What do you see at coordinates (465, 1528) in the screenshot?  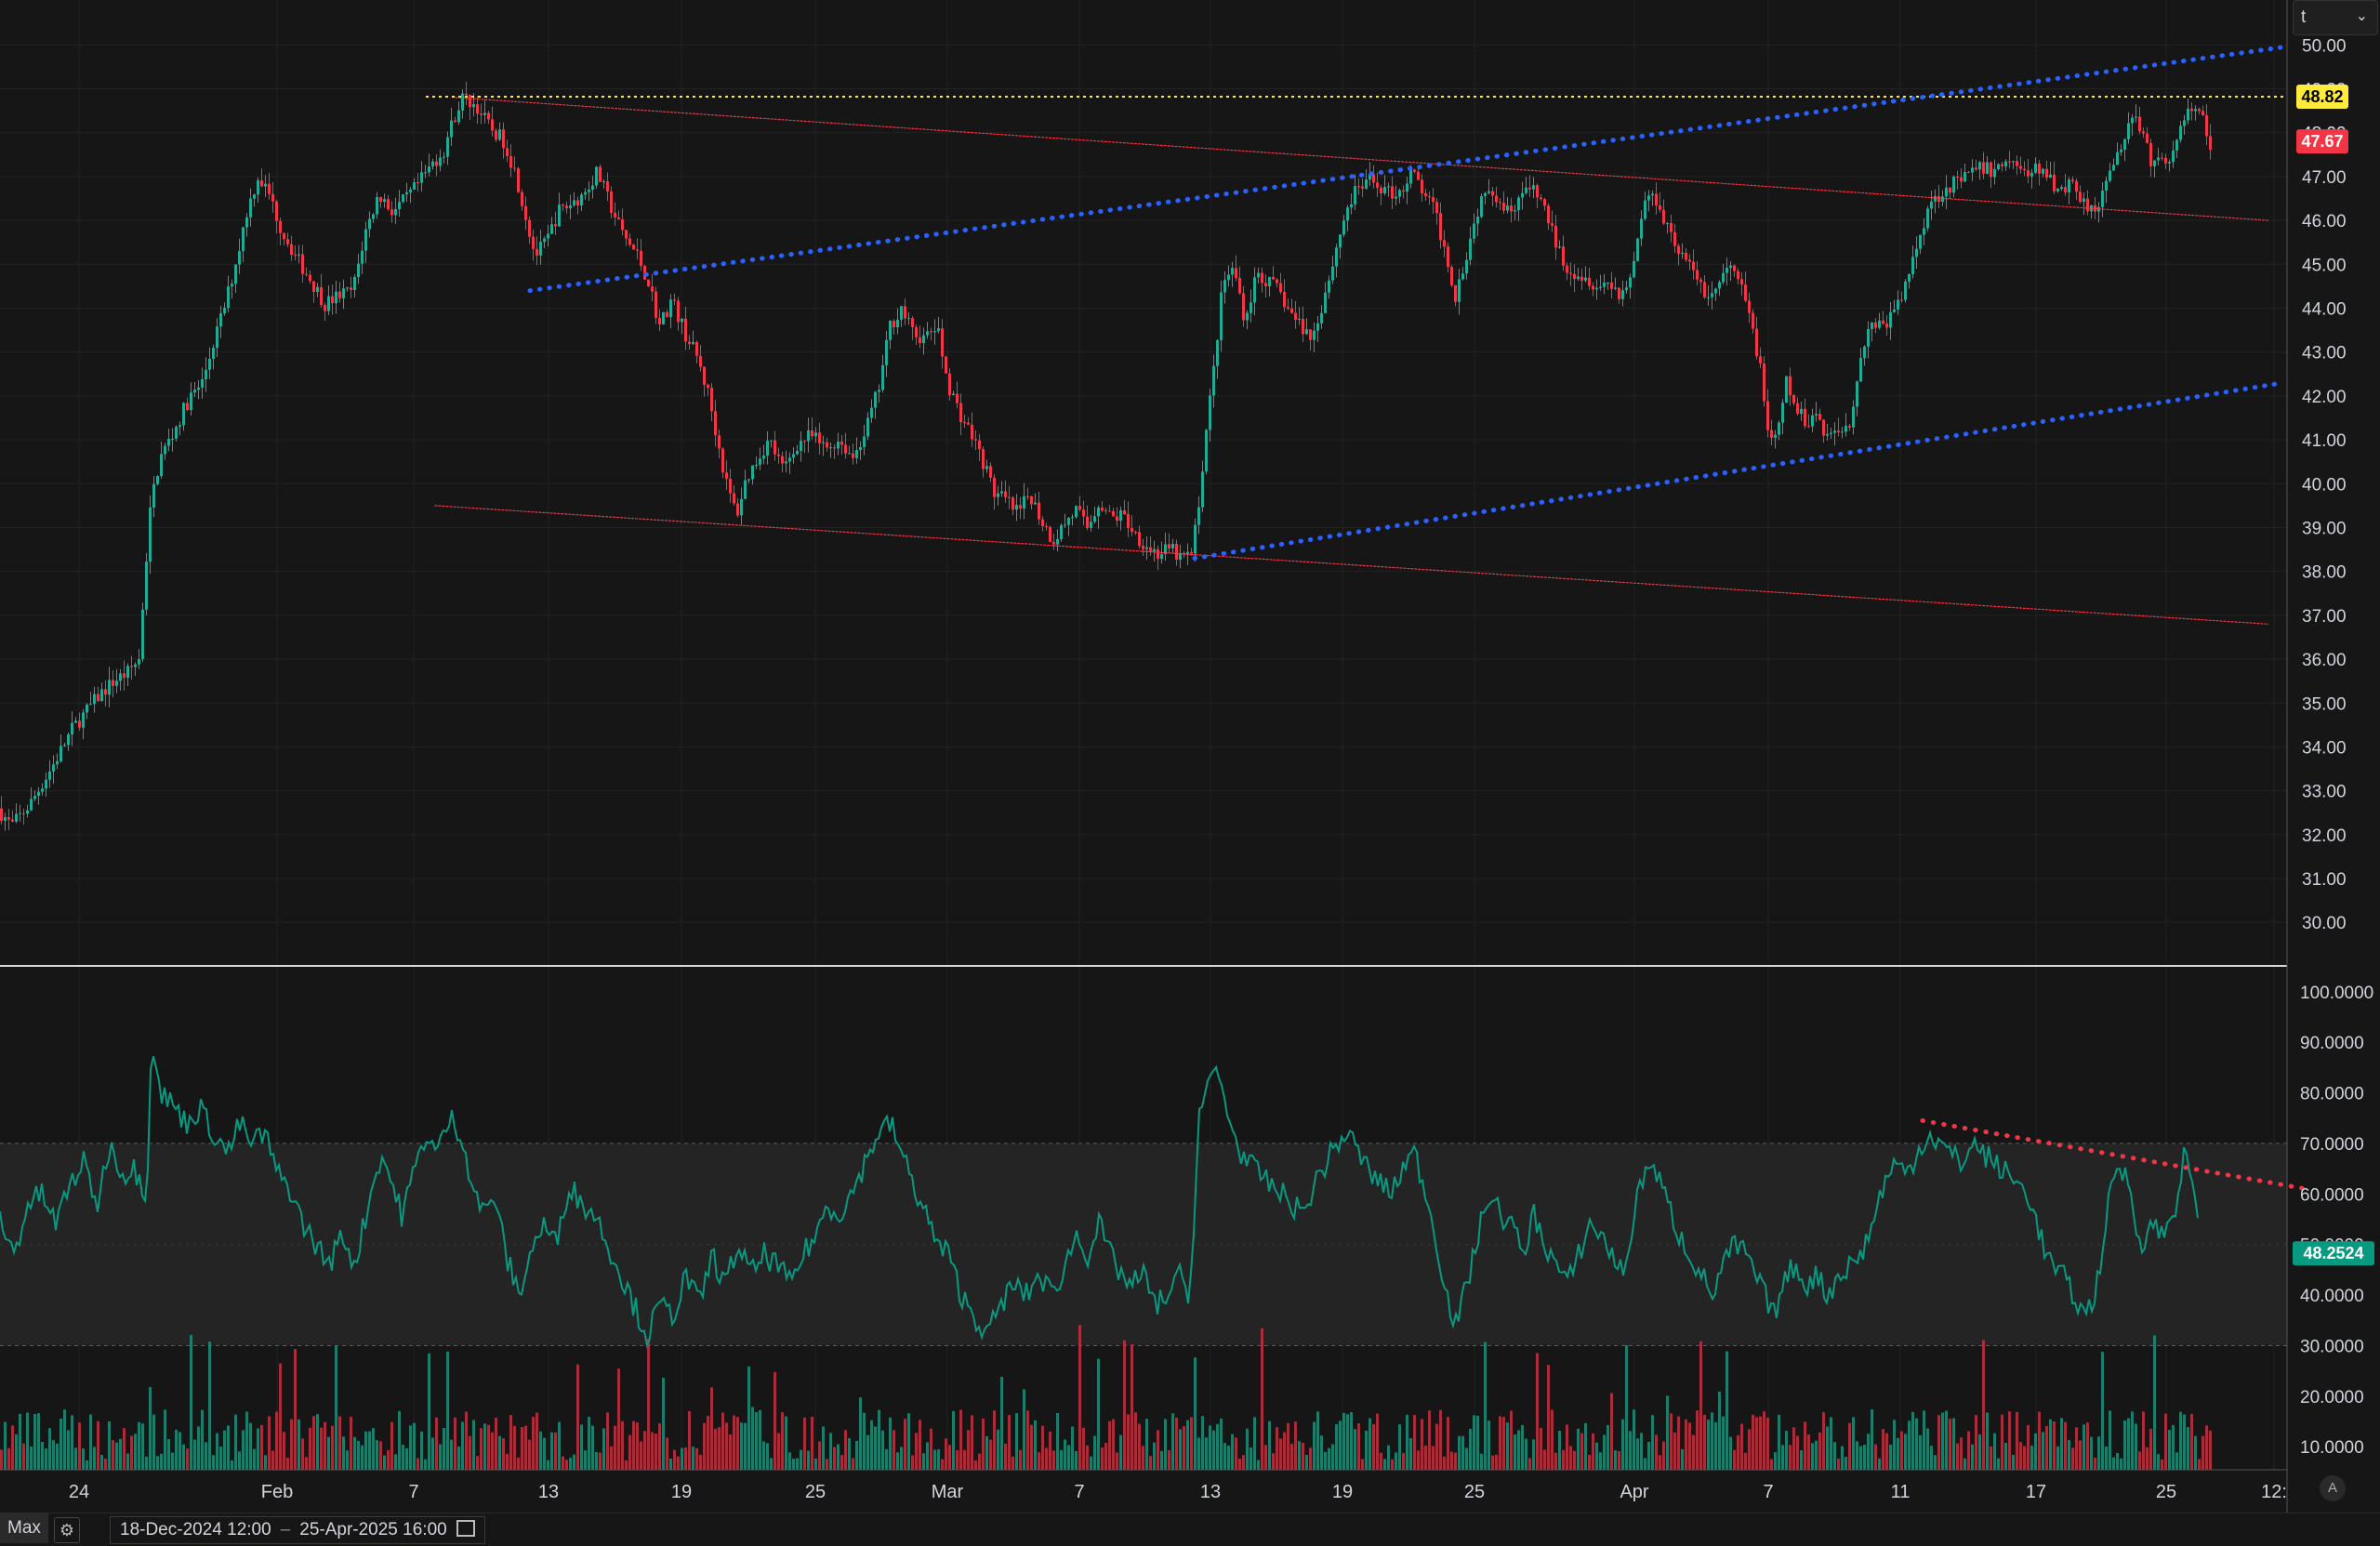 I see `calendar-icon` at bounding box center [465, 1528].